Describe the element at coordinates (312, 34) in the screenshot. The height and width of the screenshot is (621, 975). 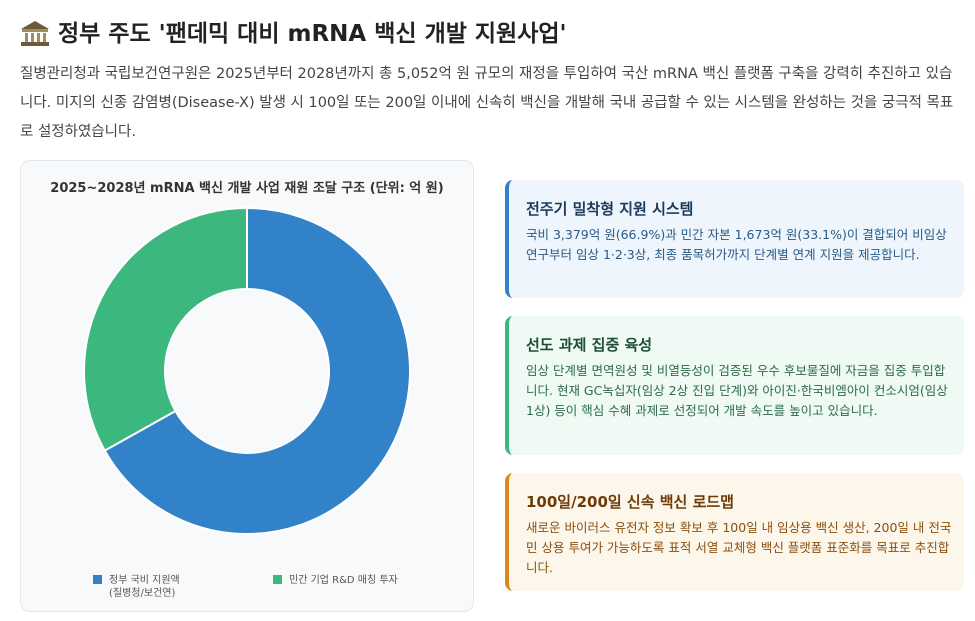
I see `page-title: 정부 주도 '팬데믹 대비 mRNA 백신 개발 지원사업'` at that location.